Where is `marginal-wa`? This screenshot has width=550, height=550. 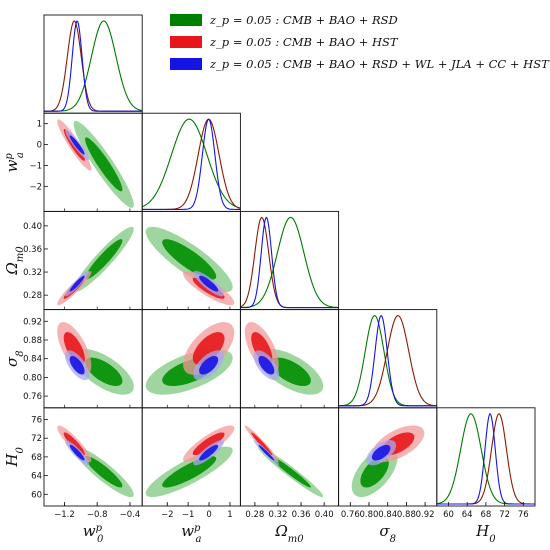
marginal-wa is located at coordinates (191, 164).